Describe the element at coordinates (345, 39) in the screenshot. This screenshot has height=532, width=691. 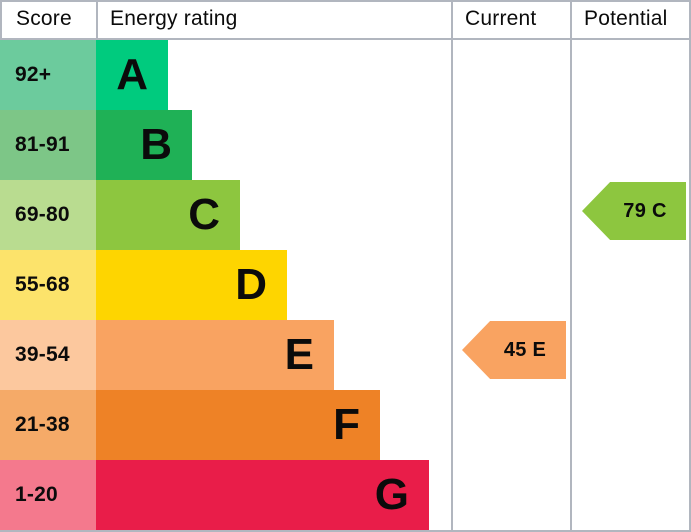
I see `divider-header-bottom` at that location.